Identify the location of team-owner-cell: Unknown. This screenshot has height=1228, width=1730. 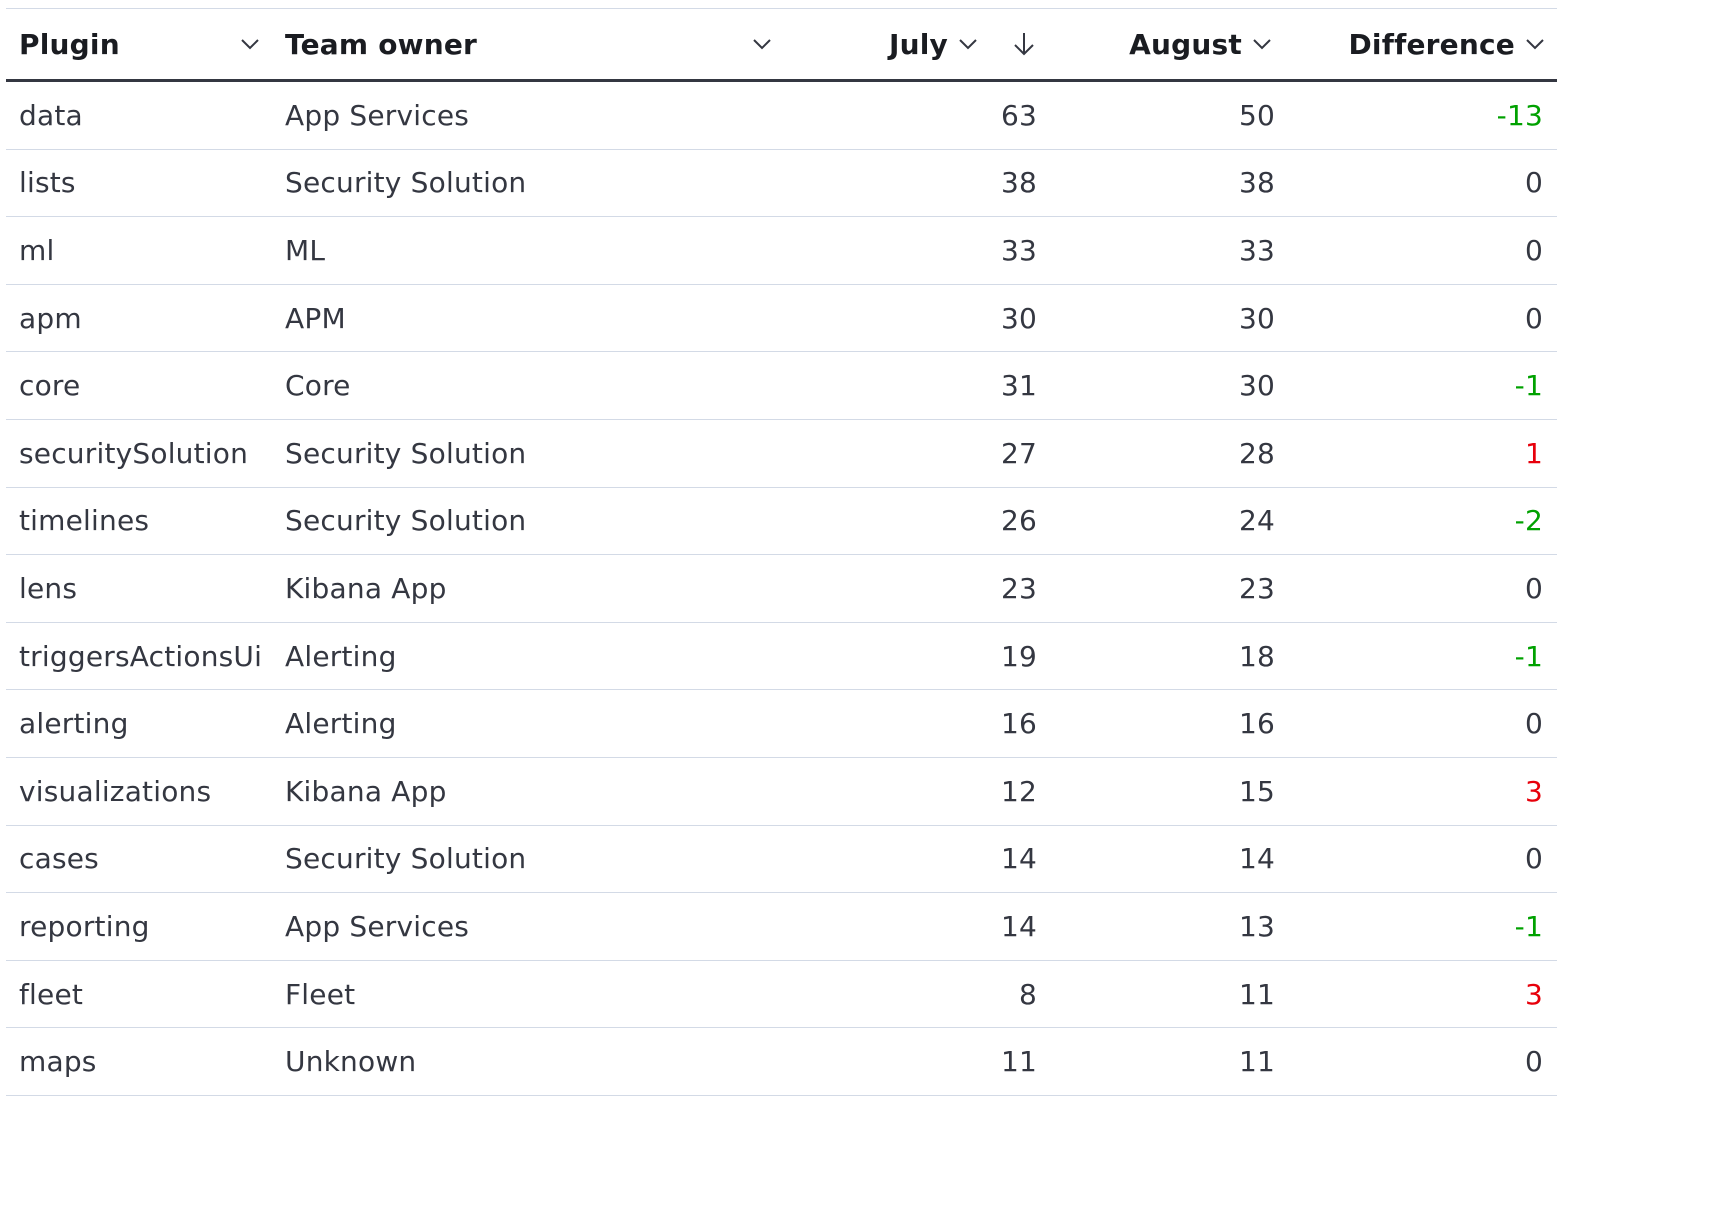
(527, 1061).